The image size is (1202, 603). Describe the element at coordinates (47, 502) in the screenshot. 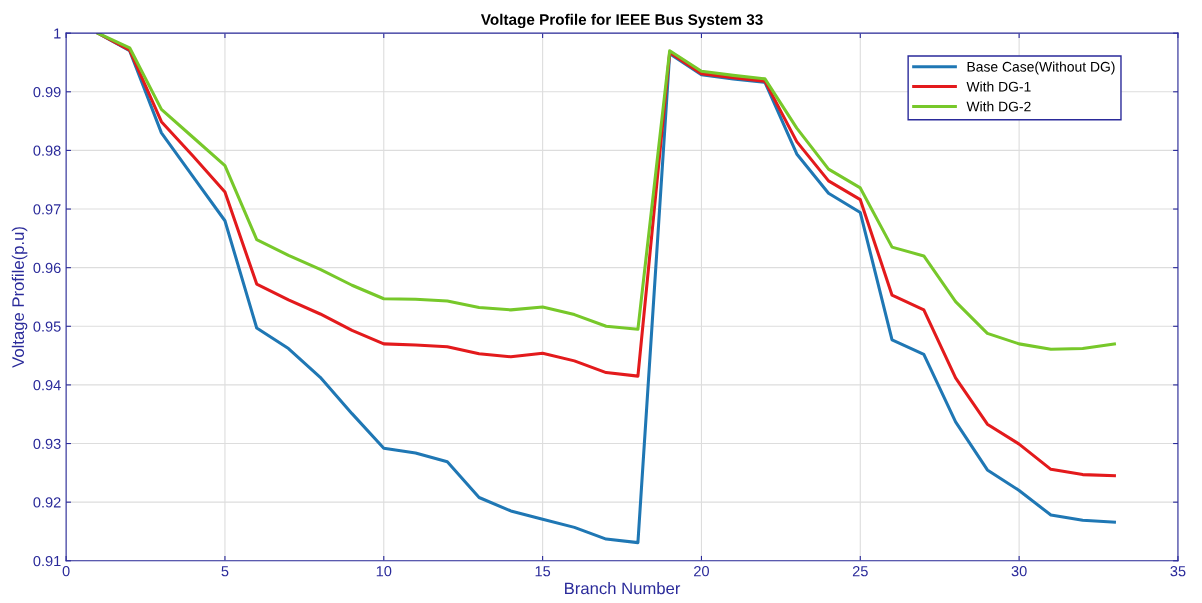

I see `y-tick-label: 0.92` at that location.